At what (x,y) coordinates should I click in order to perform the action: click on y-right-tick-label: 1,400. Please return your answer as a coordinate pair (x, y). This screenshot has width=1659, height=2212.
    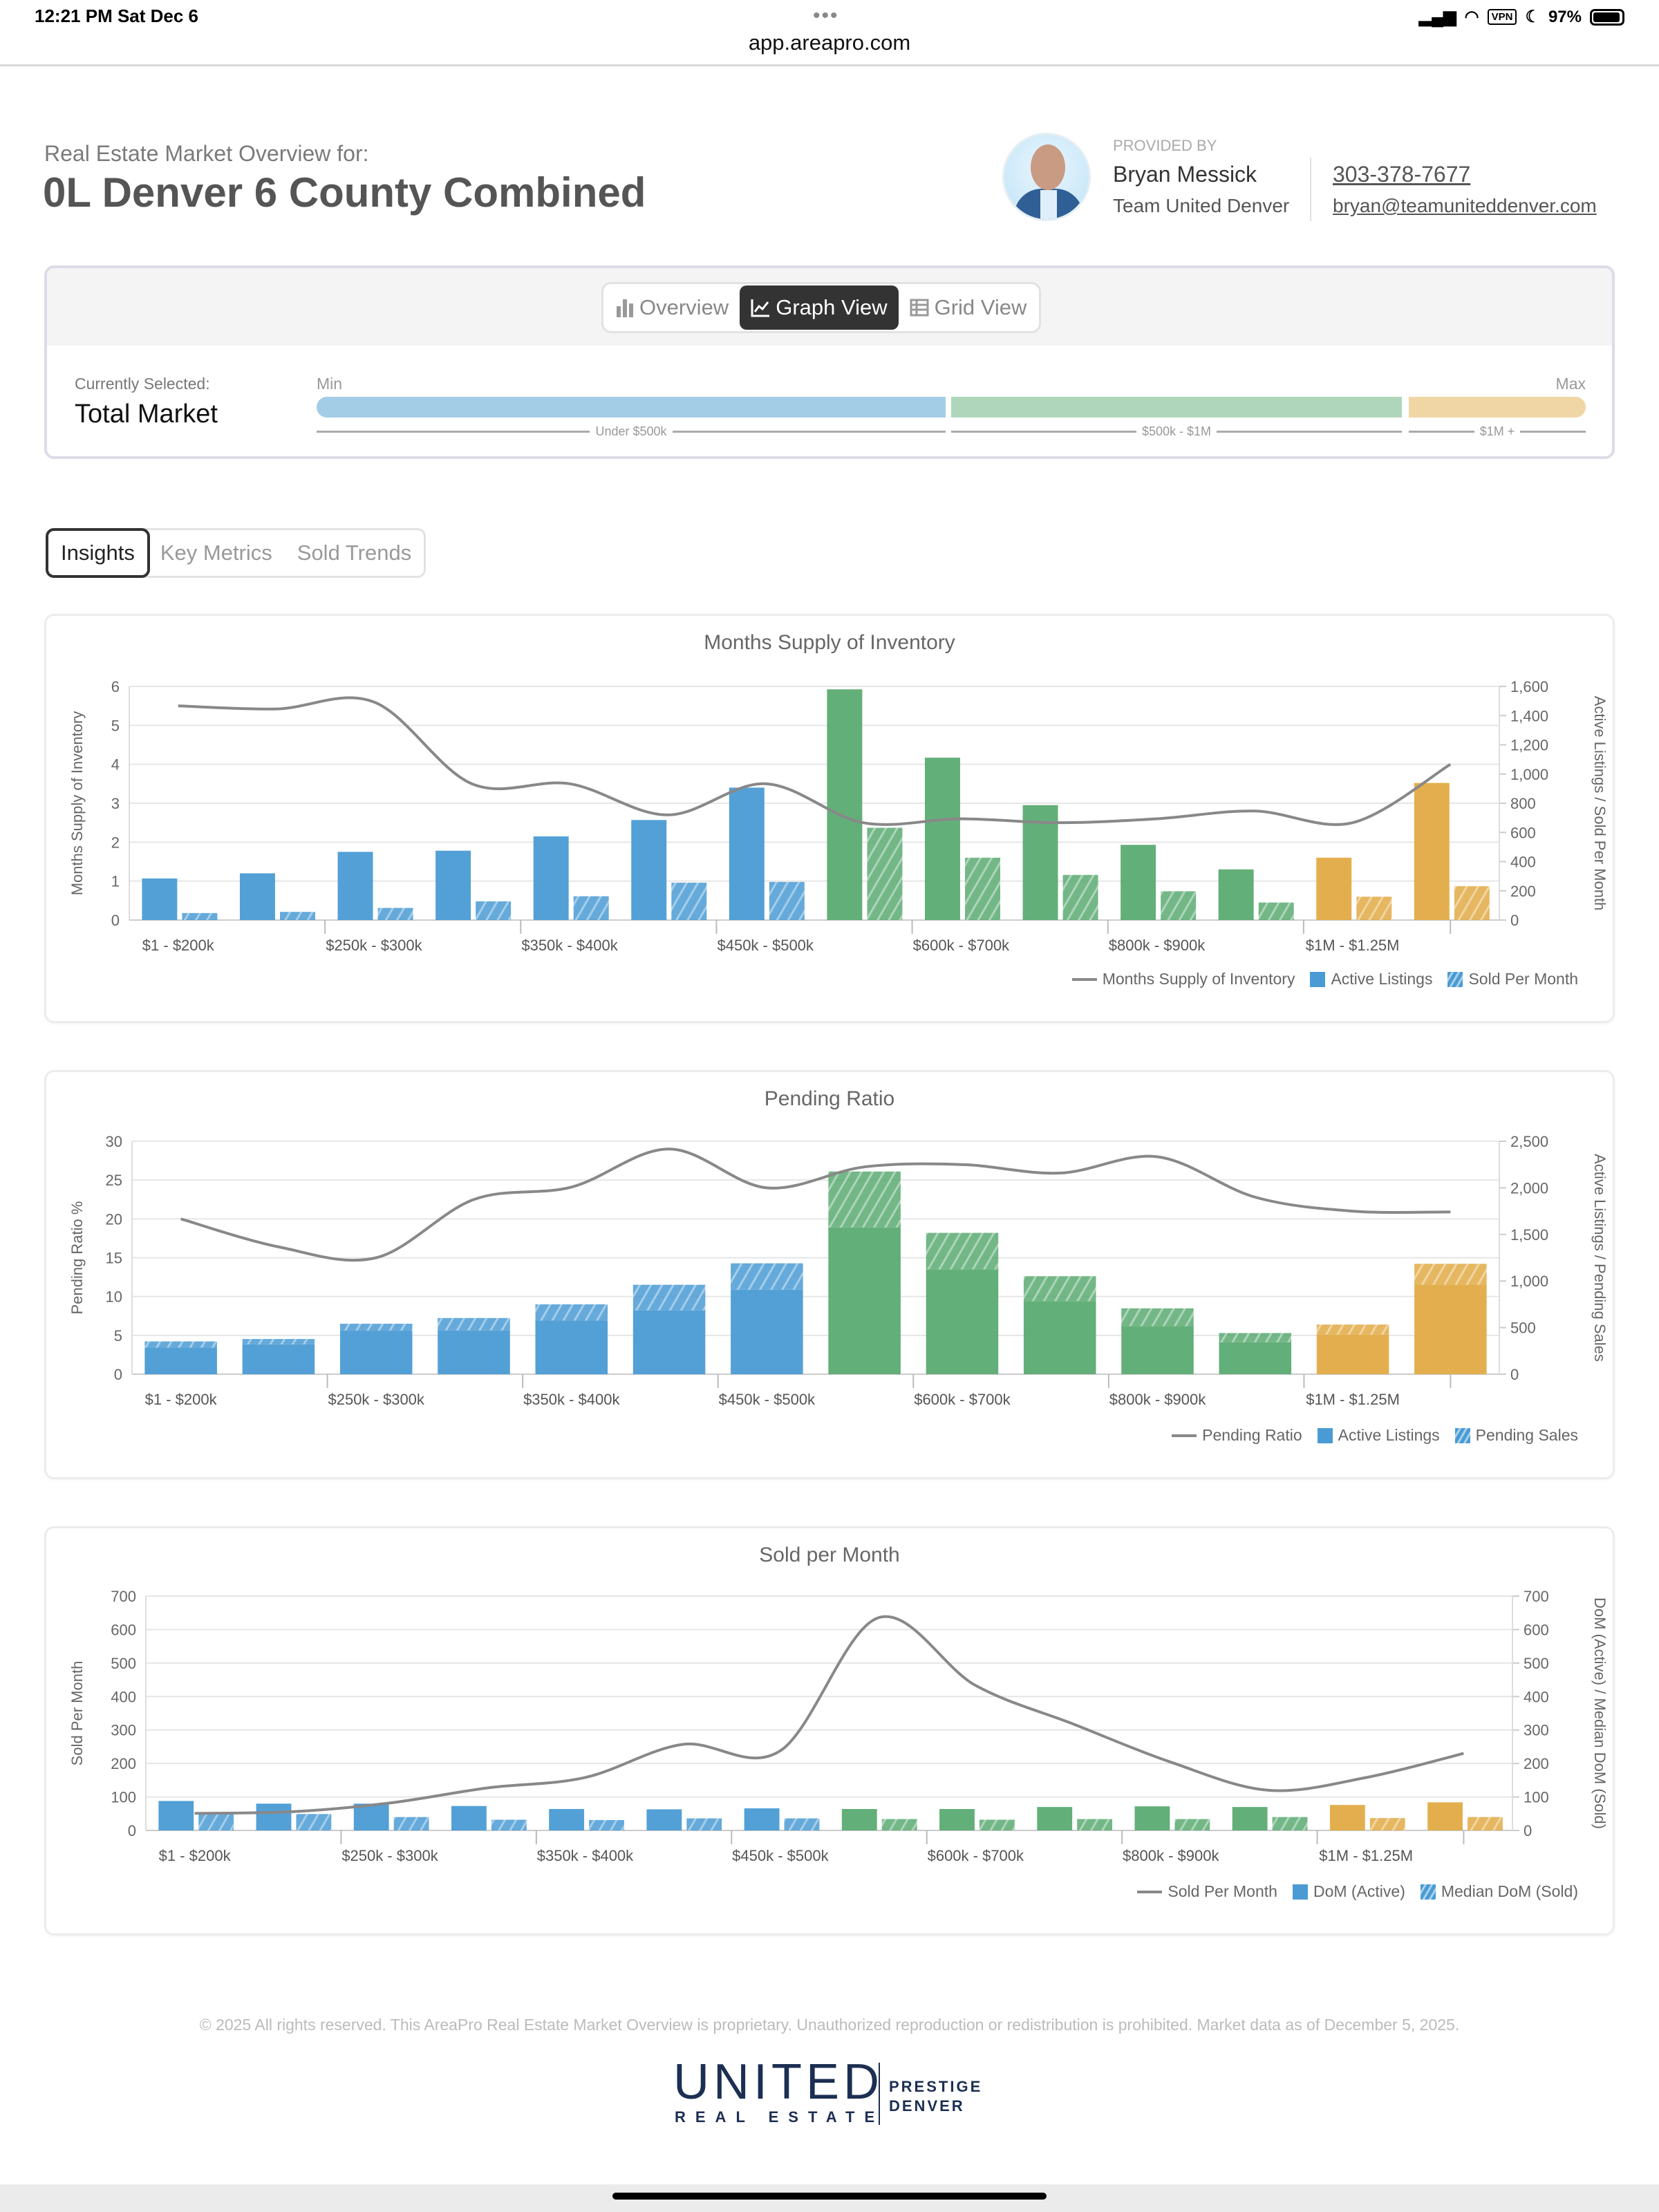
    Looking at the image, I should click on (1529, 716).